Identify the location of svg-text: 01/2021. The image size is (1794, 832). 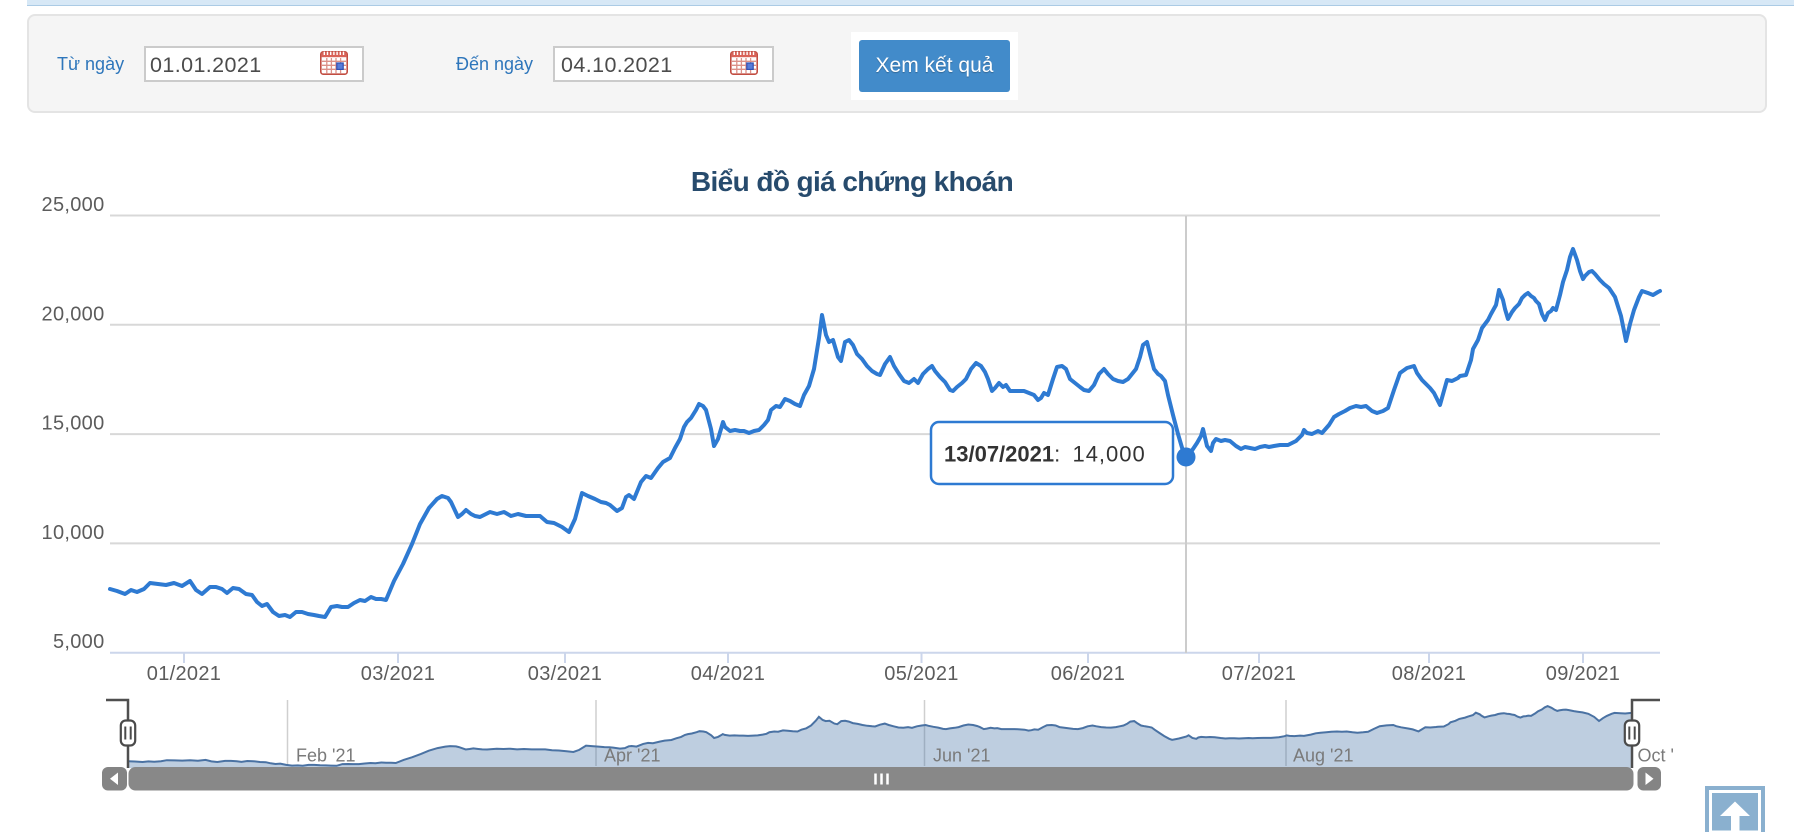
(184, 674).